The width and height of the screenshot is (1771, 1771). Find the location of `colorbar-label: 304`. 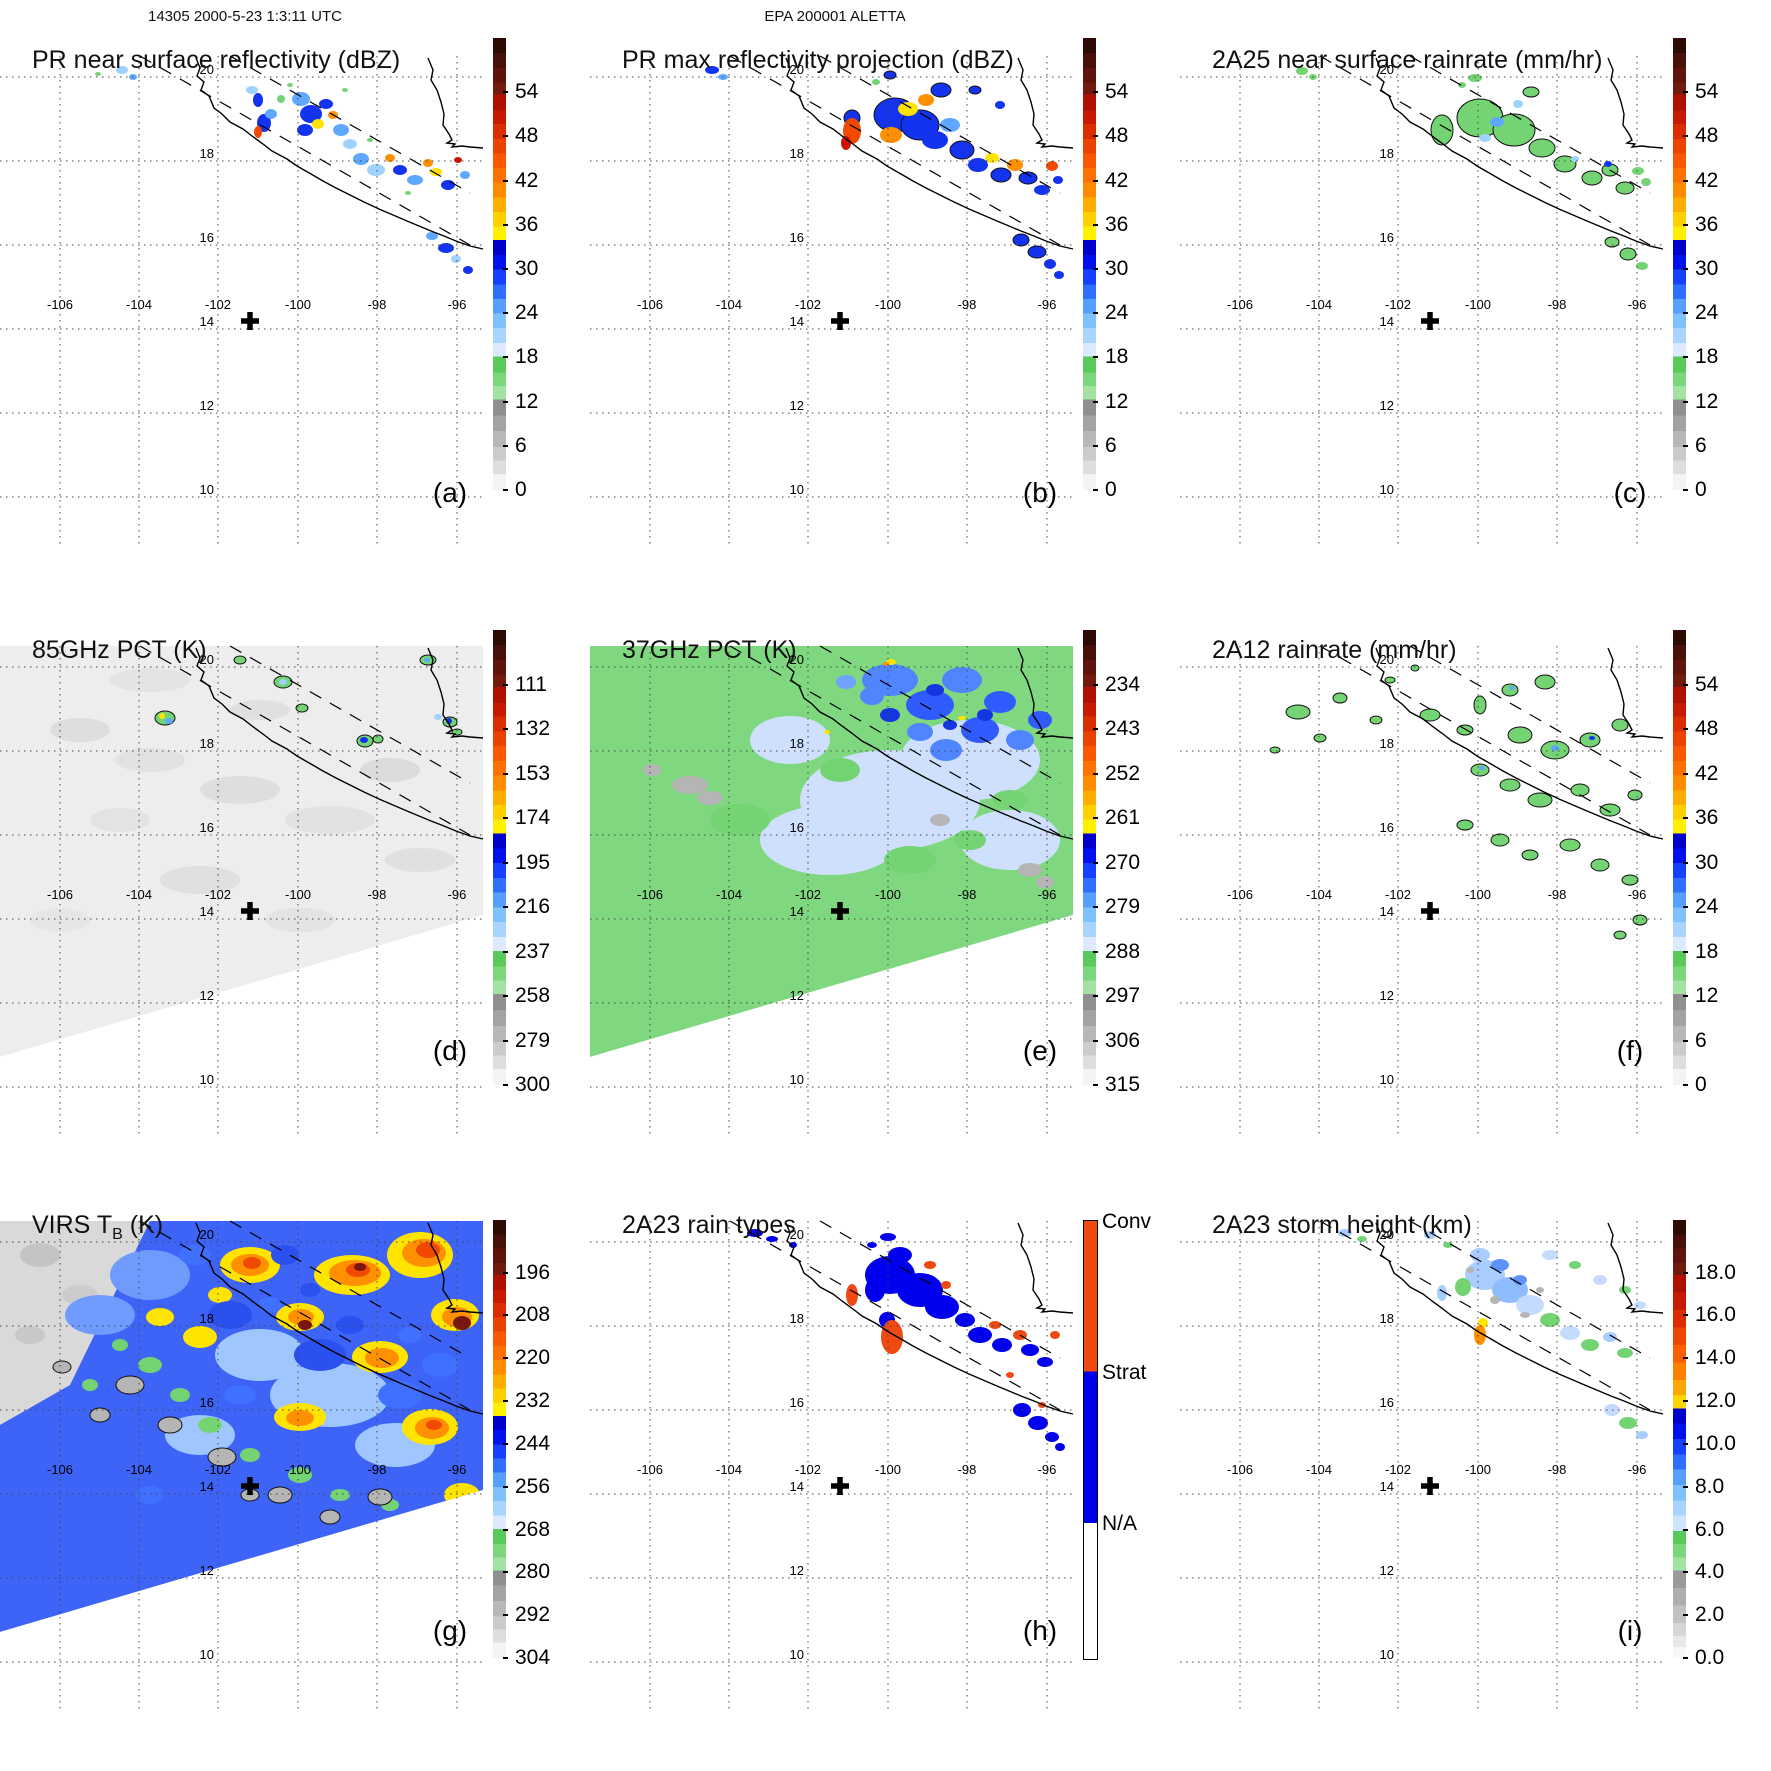

colorbar-label: 304 is located at coordinates (533, 1658).